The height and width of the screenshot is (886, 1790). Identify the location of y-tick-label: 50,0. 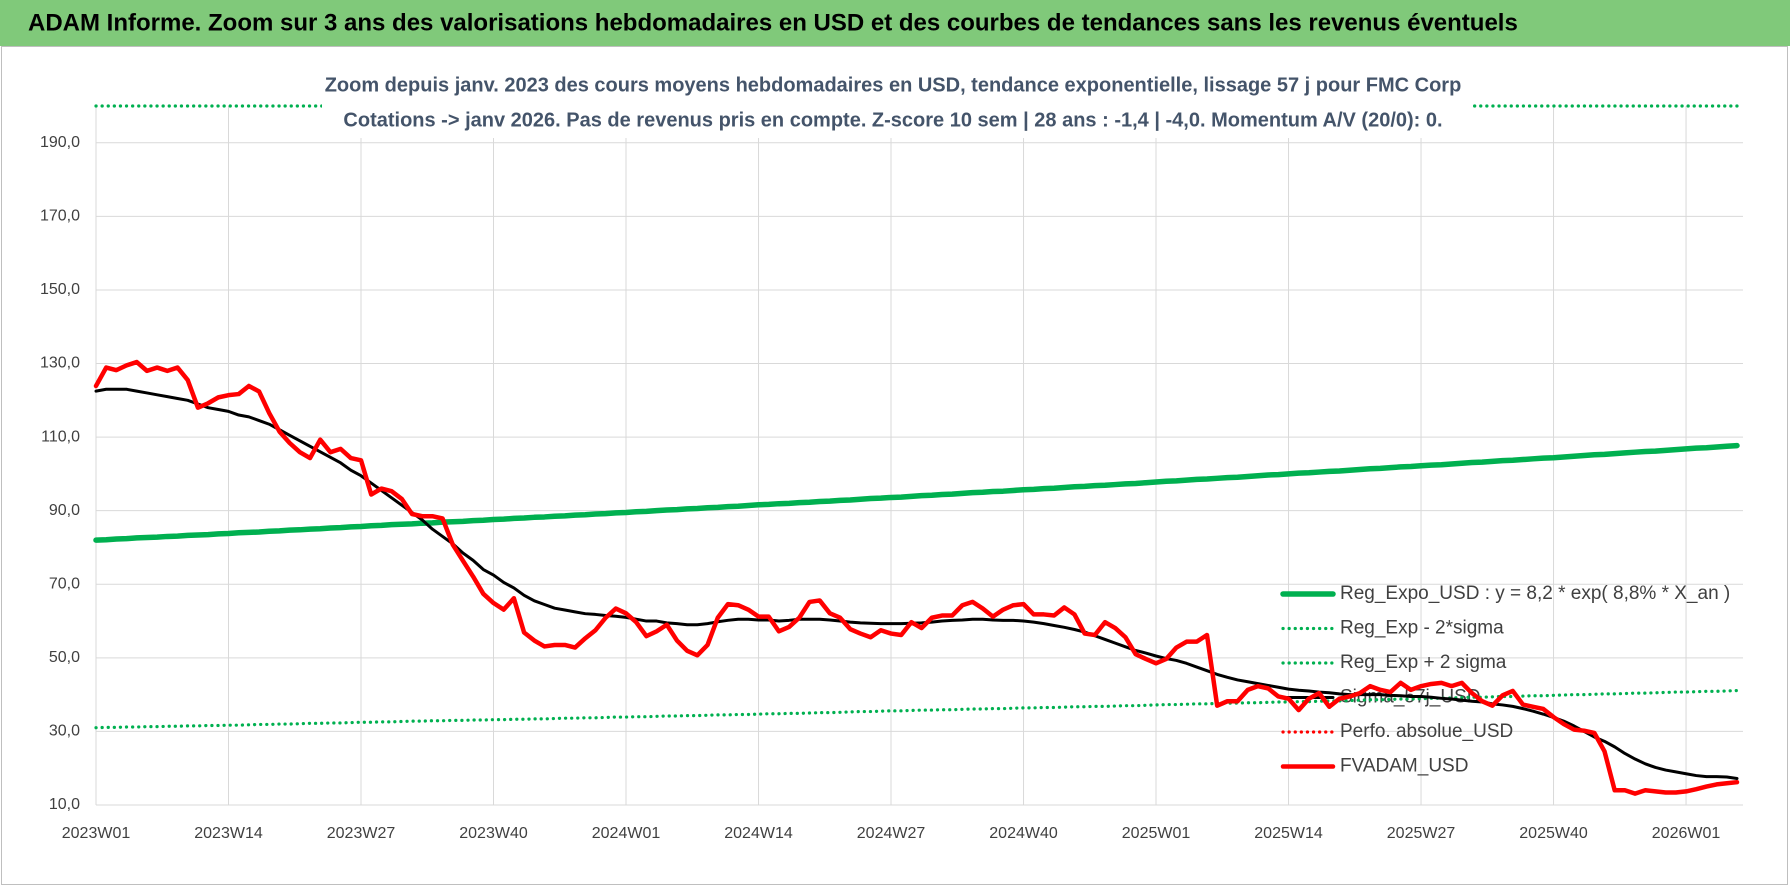
(64, 657).